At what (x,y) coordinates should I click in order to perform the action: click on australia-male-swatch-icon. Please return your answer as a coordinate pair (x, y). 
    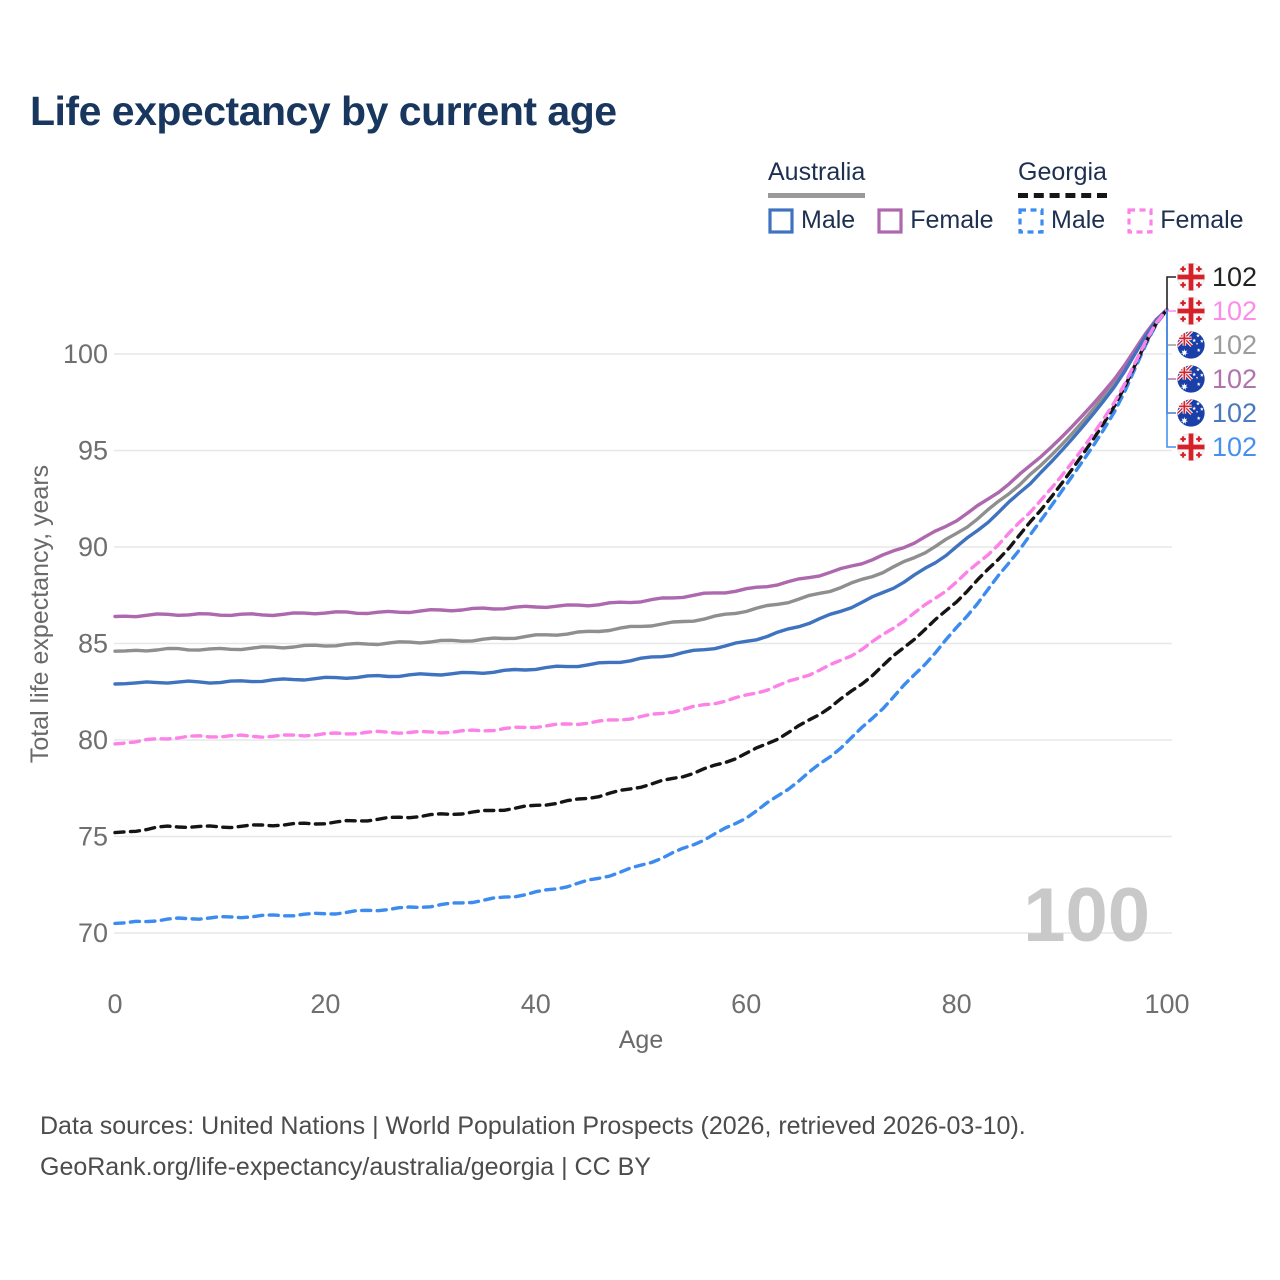
    Looking at the image, I should click on (781, 220).